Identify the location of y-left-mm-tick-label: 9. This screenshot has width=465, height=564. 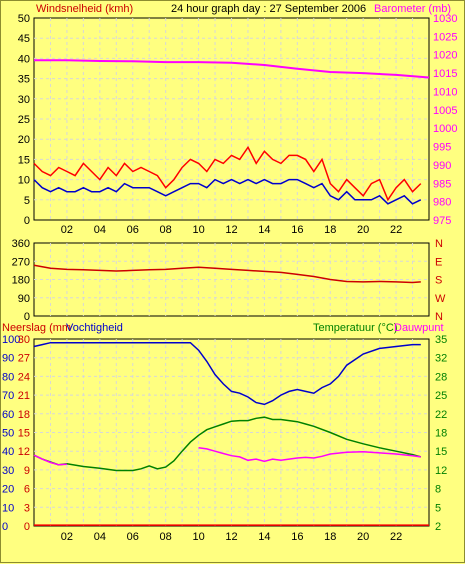
(27, 471).